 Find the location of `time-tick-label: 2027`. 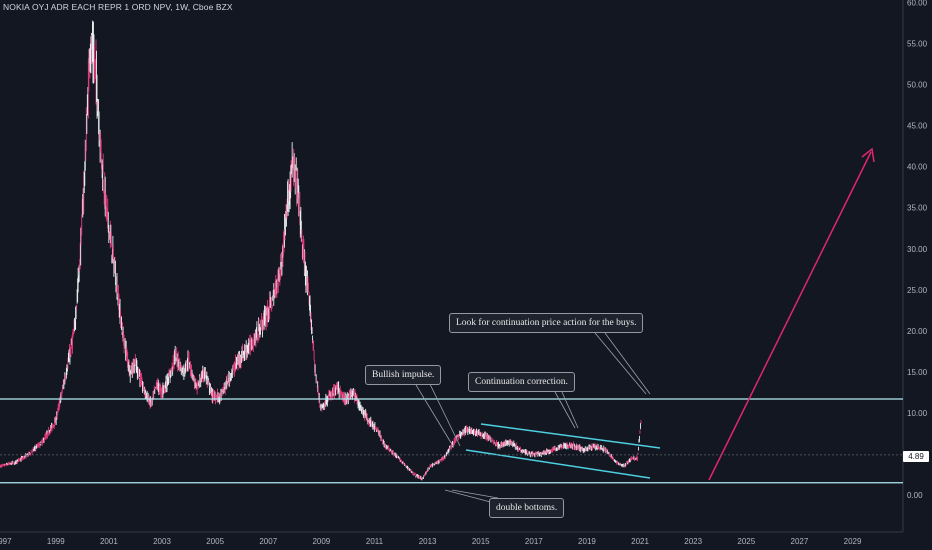

time-tick-label: 2027 is located at coordinates (800, 541).